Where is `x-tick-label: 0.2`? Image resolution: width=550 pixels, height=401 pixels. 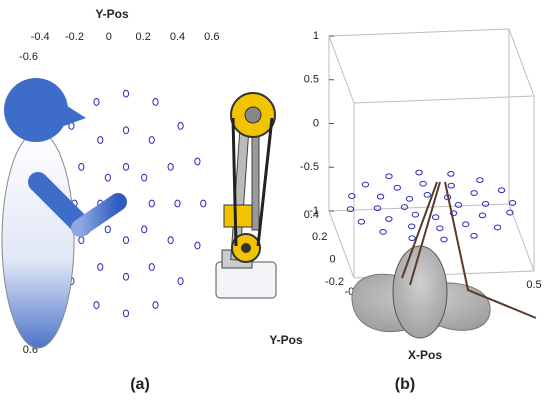
x-tick-label: 0.2 is located at coordinates (143, 37).